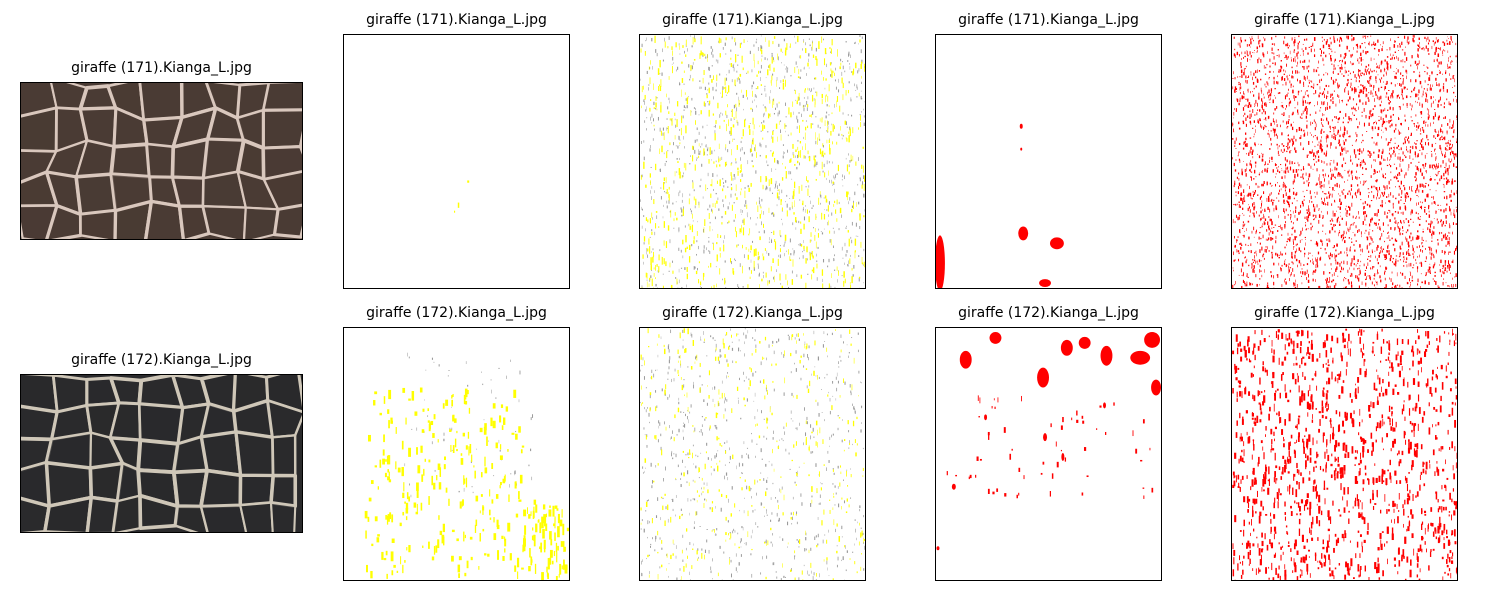  I want to click on photo-title-row1: giraffe (171).Kianga_L.jpg, so click(161, 68).